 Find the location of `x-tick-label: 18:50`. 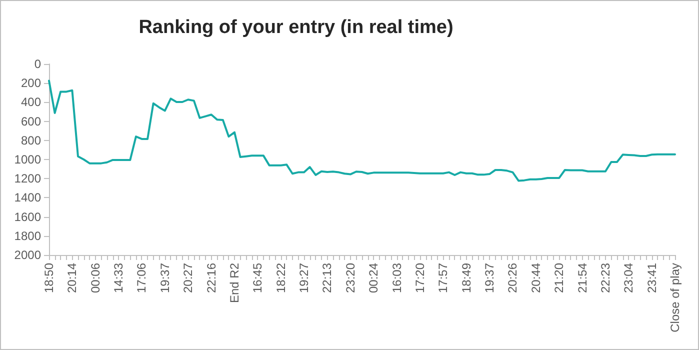

x-tick-label: 18:50 is located at coordinates (49, 278).